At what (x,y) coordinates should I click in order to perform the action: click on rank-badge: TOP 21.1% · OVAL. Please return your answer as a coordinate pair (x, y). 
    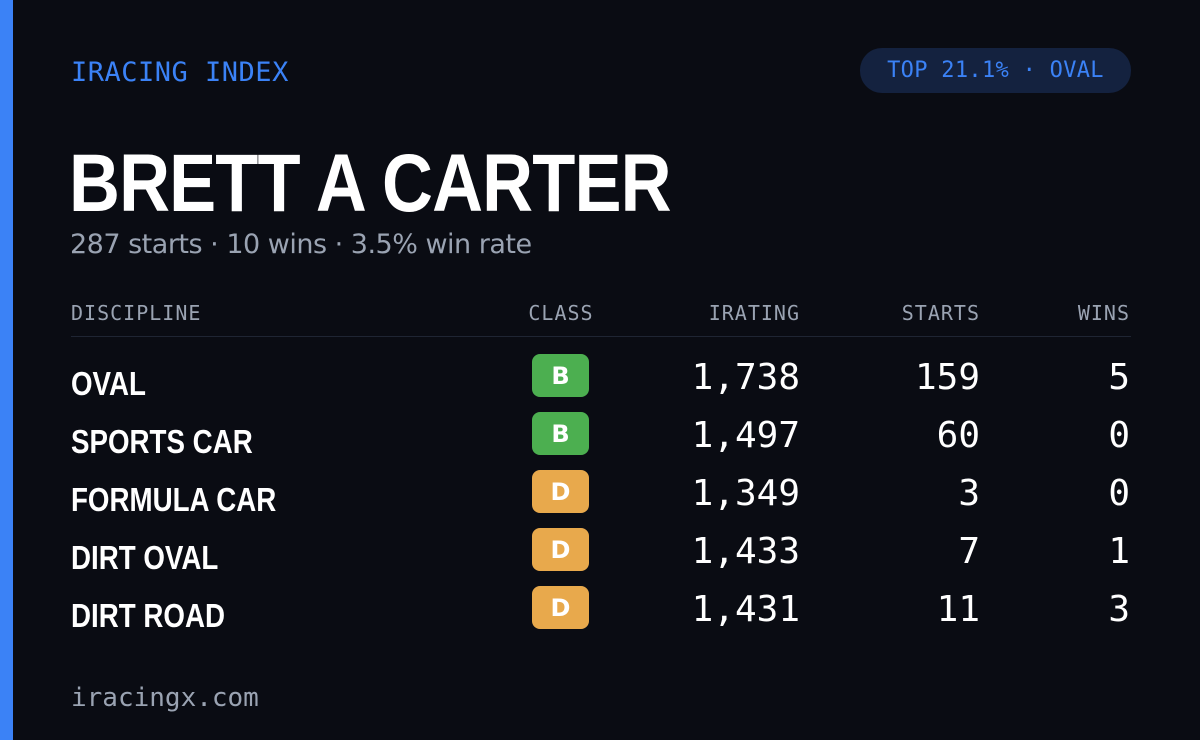
    Looking at the image, I should click on (995, 70).